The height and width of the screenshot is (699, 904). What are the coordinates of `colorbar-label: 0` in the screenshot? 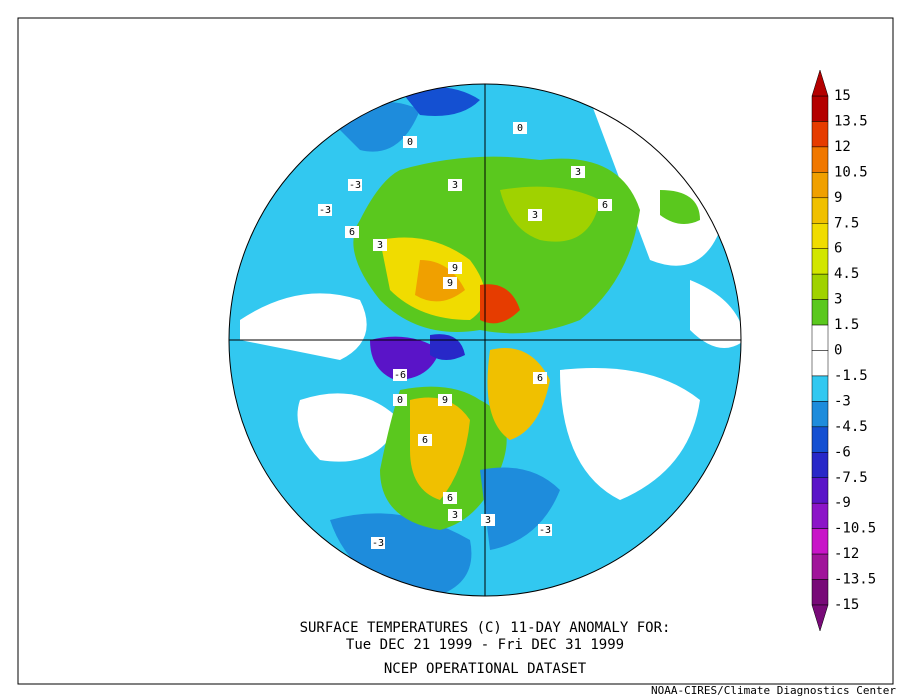 It's located at (838, 351).